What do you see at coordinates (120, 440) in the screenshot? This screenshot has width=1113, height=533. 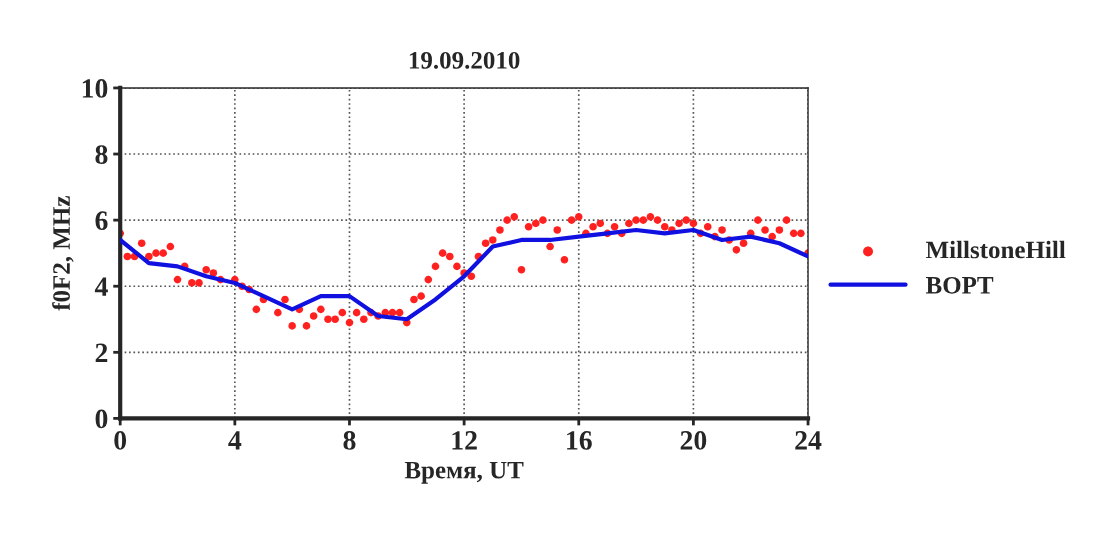 I see `x-tick-label: 0` at bounding box center [120, 440].